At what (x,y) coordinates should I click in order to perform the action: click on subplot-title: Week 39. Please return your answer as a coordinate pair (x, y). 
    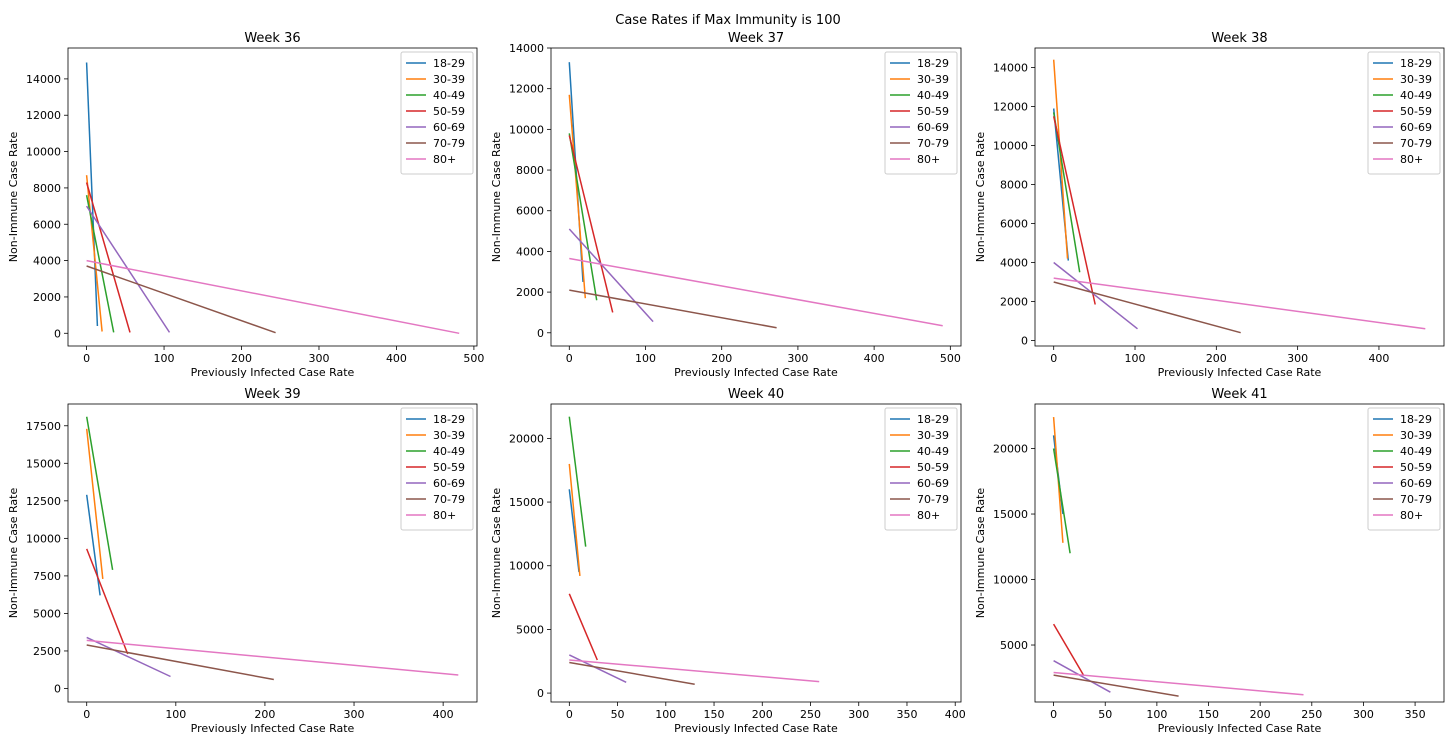
    Looking at the image, I should click on (272, 394).